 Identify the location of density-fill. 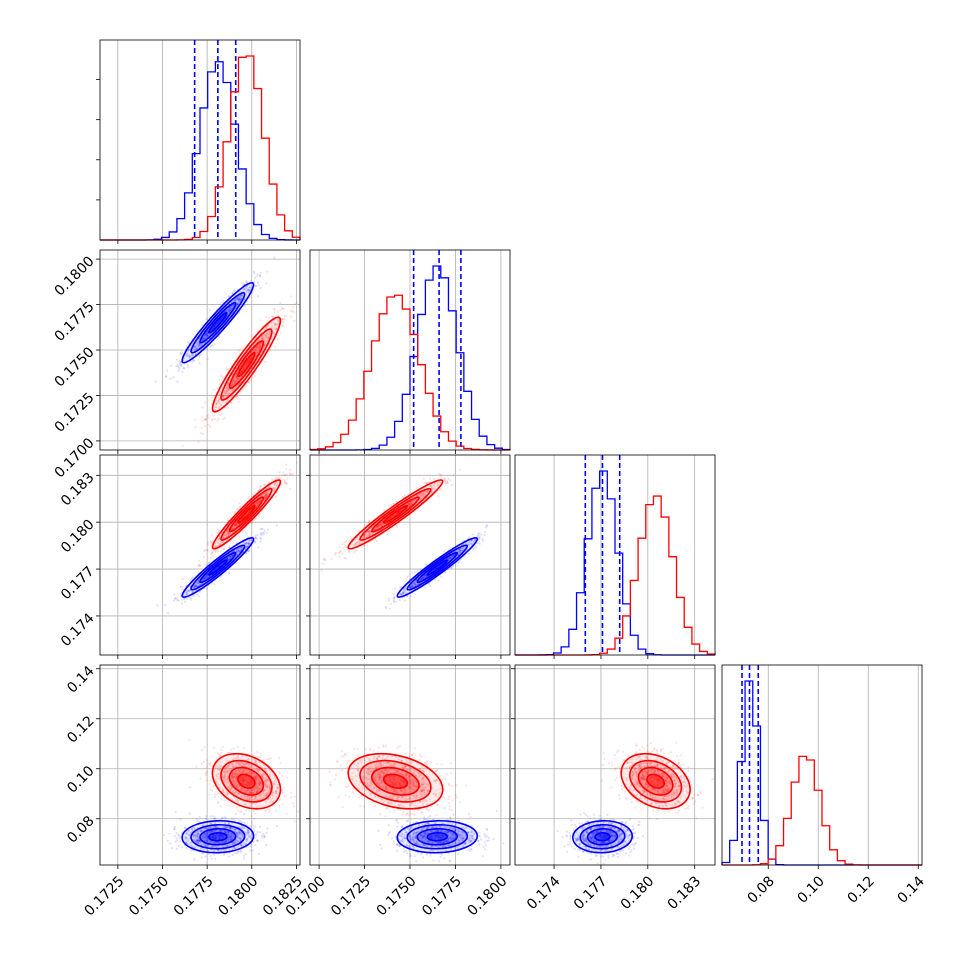
(246, 514).